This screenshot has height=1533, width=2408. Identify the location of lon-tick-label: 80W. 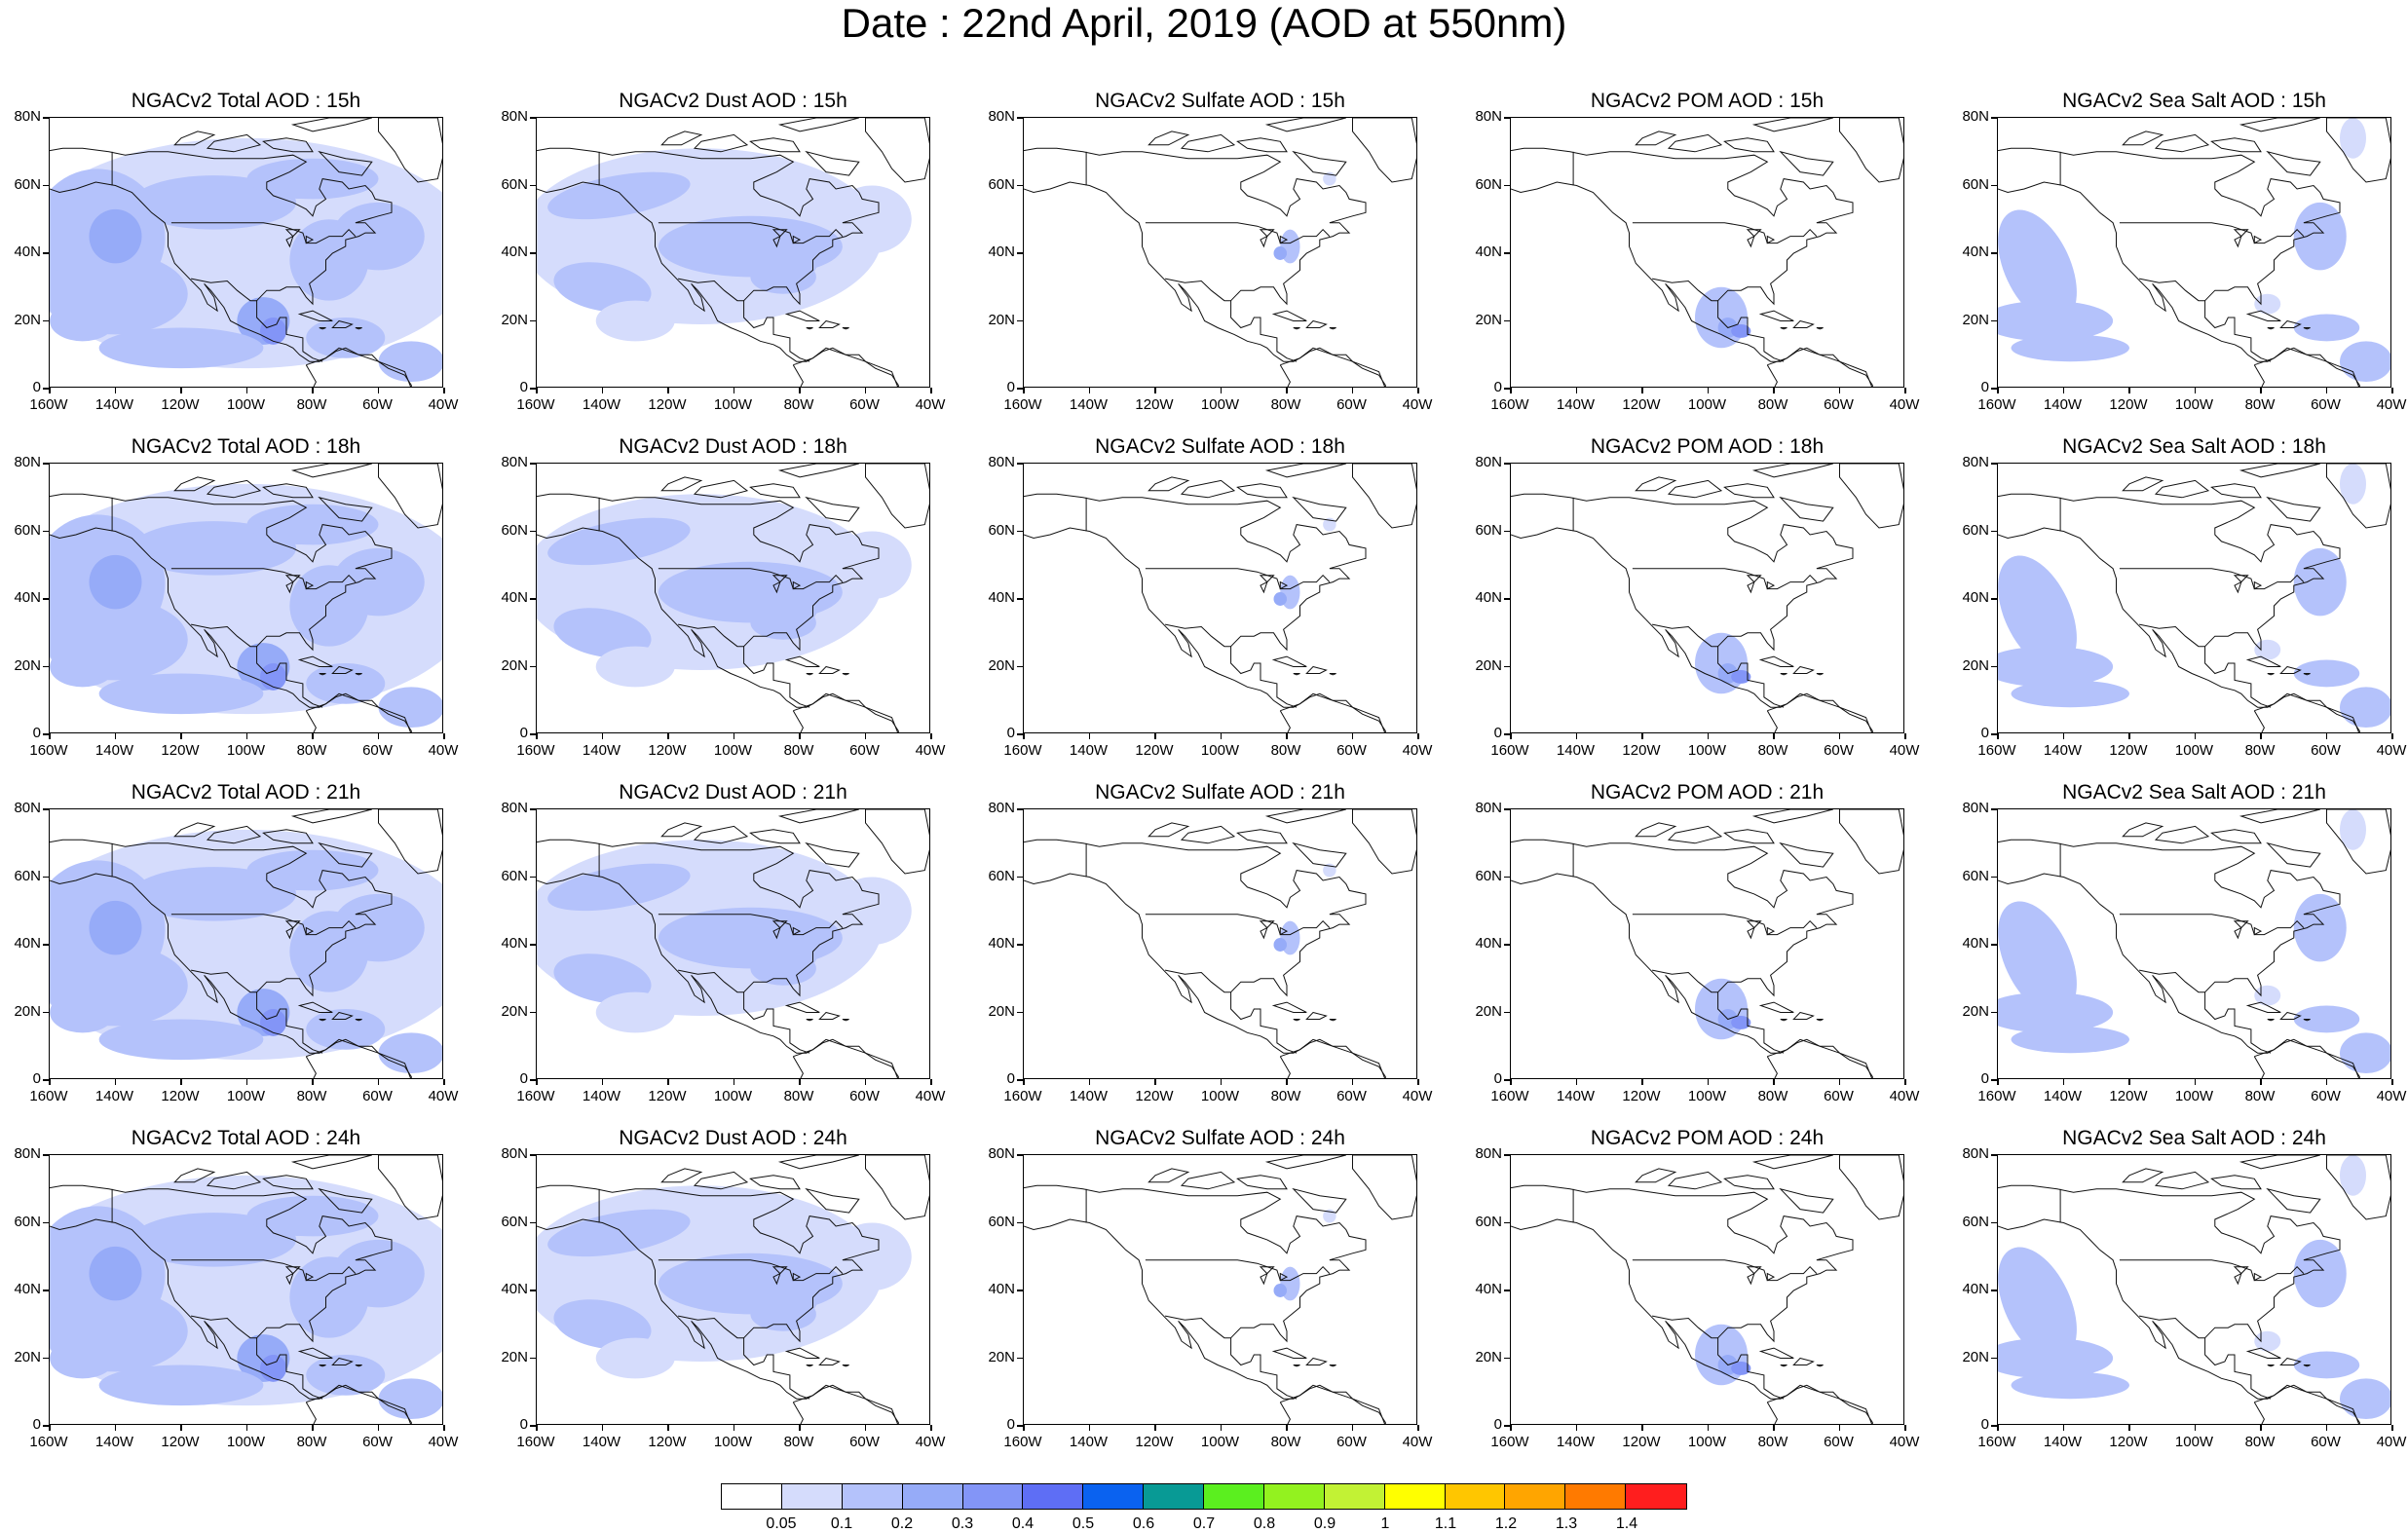
(311, 751).